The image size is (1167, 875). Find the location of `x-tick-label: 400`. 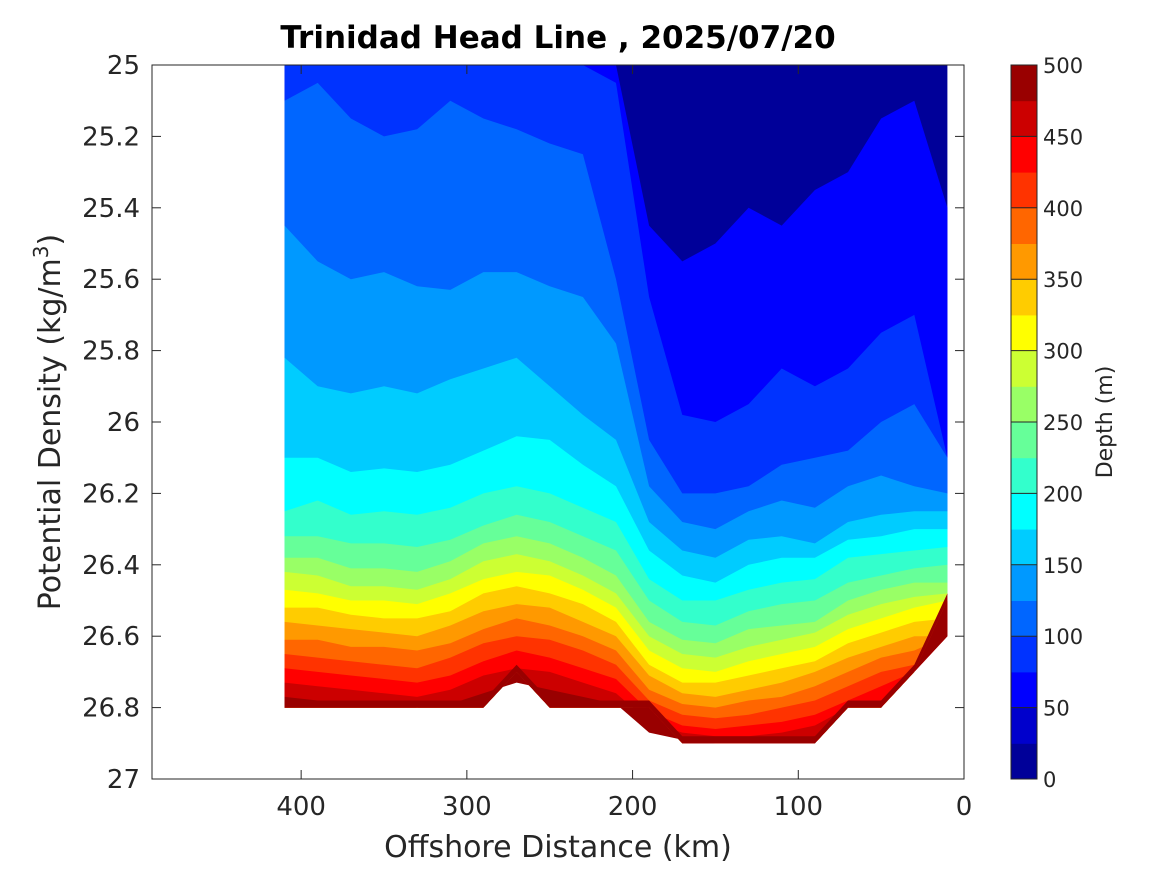

x-tick-label: 400 is located at coordinates (301, 807).